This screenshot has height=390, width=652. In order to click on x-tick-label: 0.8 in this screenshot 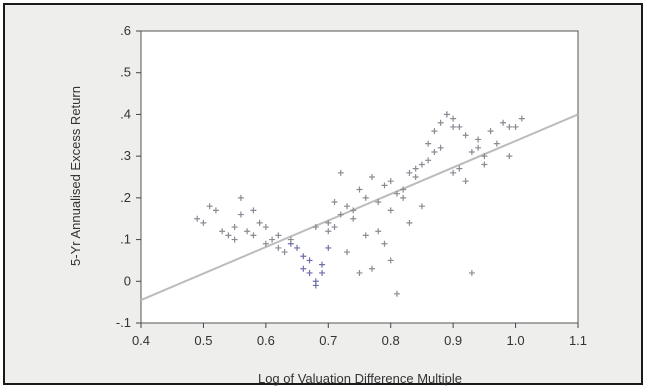, I will do `click(391, 340)`.